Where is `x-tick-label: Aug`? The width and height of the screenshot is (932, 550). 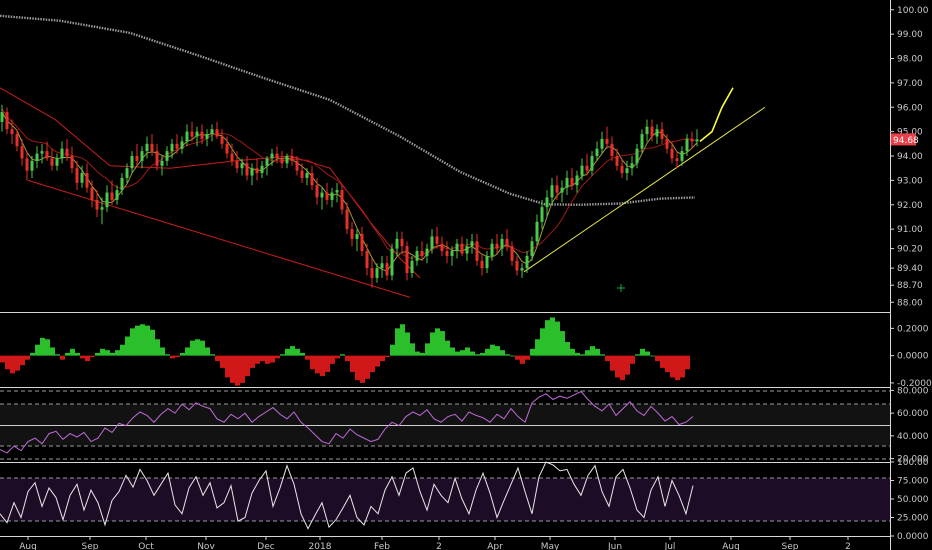
x-tick-label: Aug is located at coordinates (731, 546).